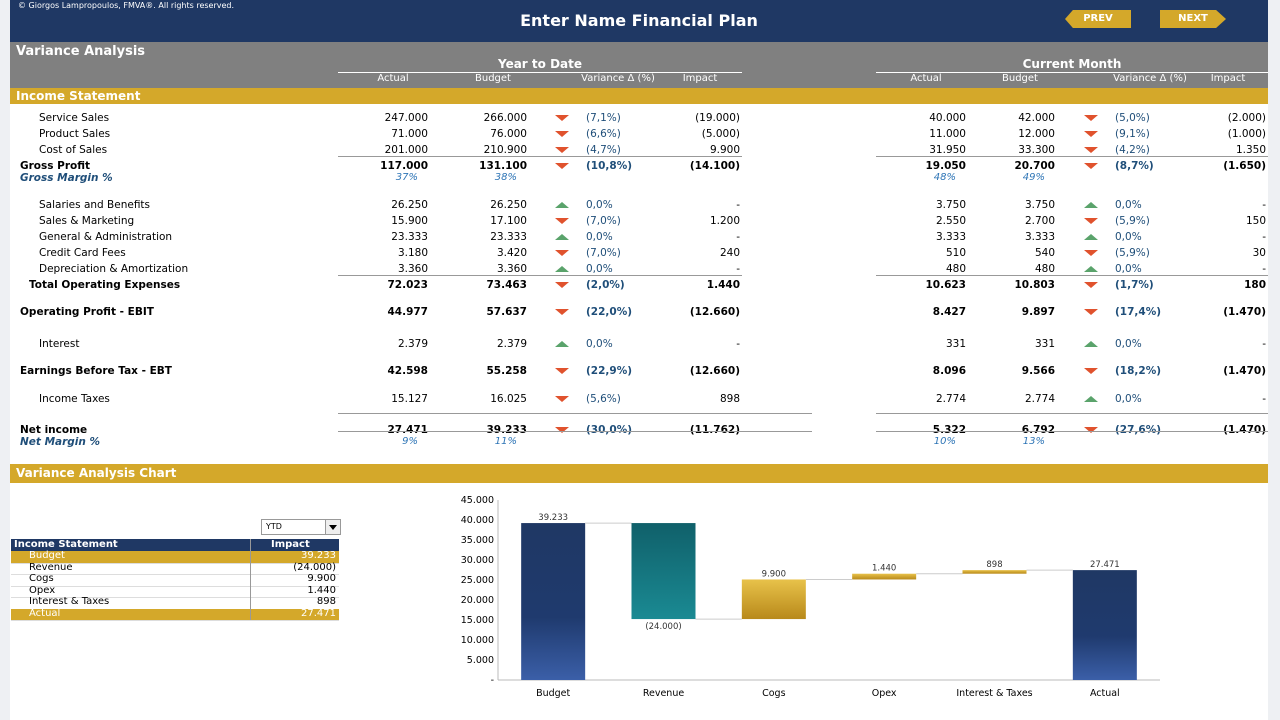  Describe the element at coordinates (274, 526) in the screenshot. I see `dropdown-value: YTD` at that location.